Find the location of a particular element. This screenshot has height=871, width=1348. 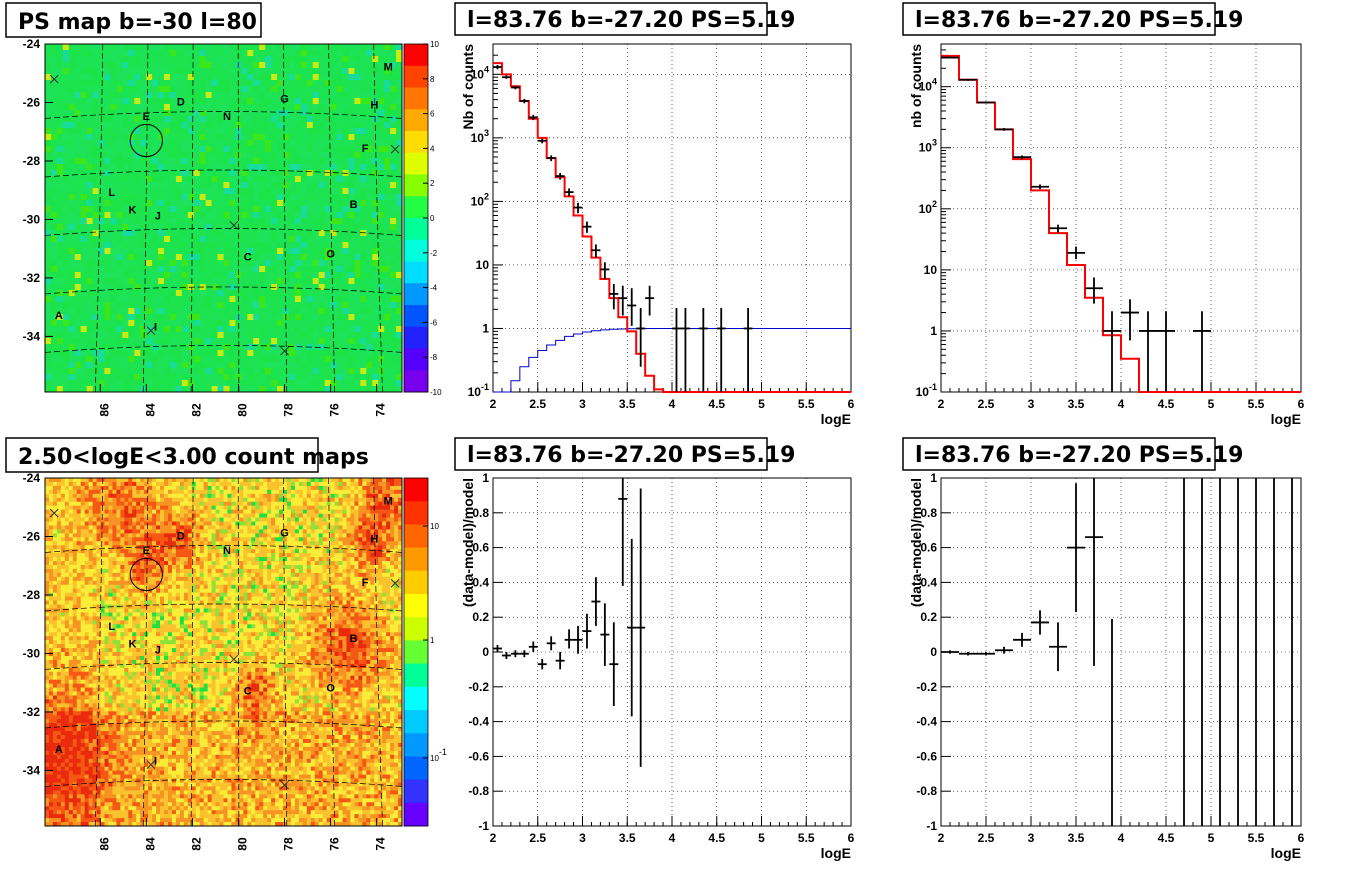

palette-tick-label: 8 is located at coordinates (432, 79).